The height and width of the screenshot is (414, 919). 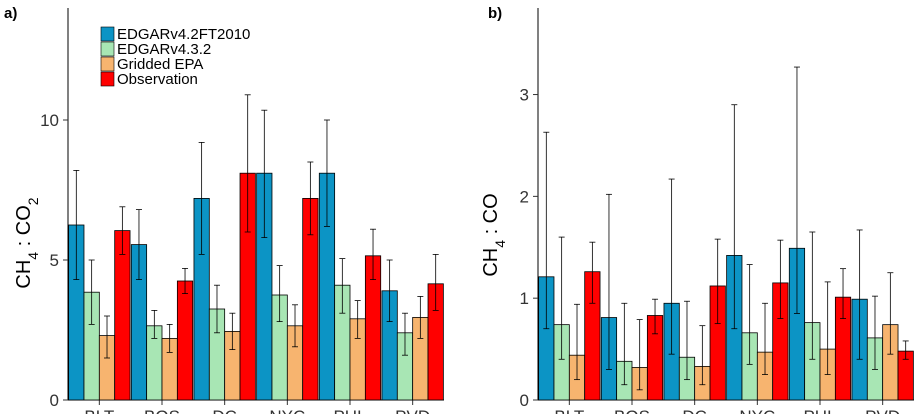 I want to click on legend-label: Observation, so click(x=157, y=79).